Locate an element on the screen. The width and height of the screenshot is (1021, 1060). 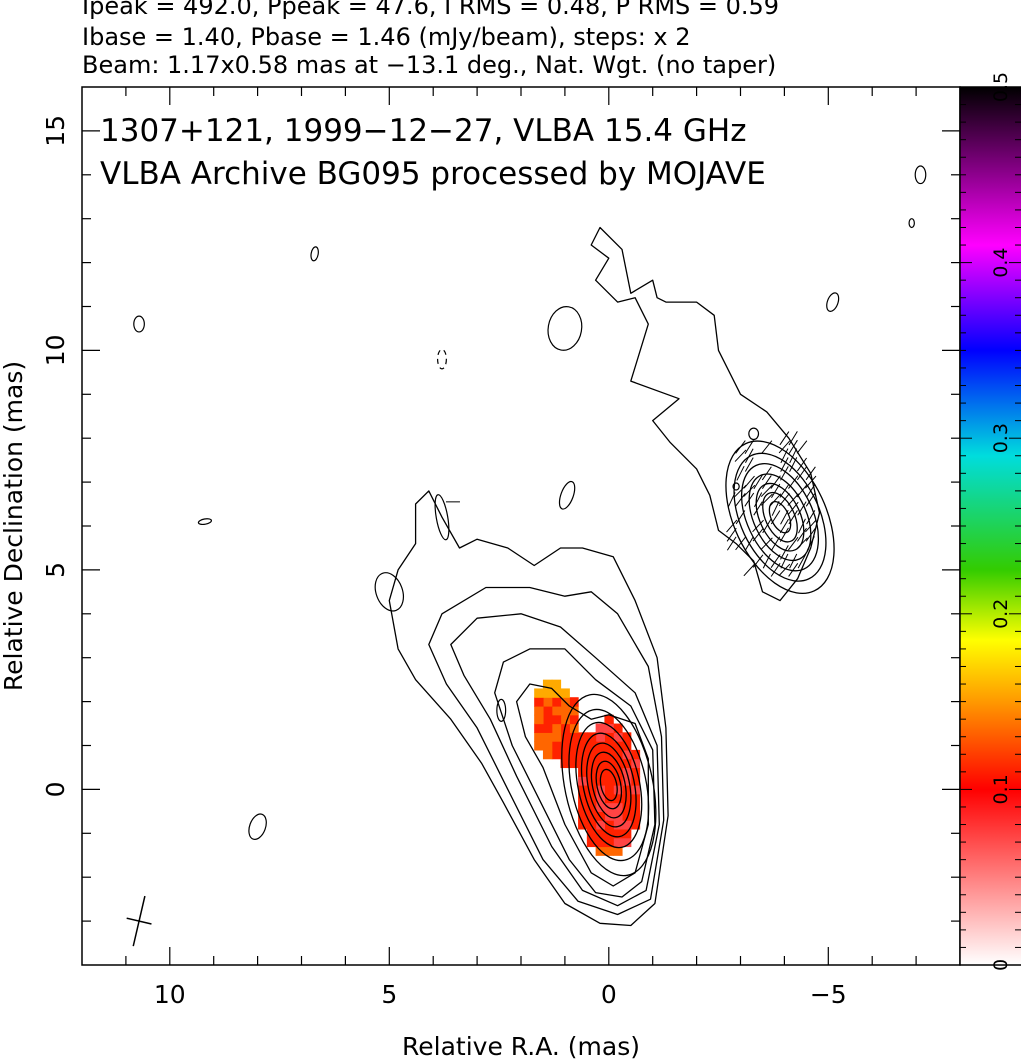
x-tick-label: 5 is located at coordinates (389, 994).